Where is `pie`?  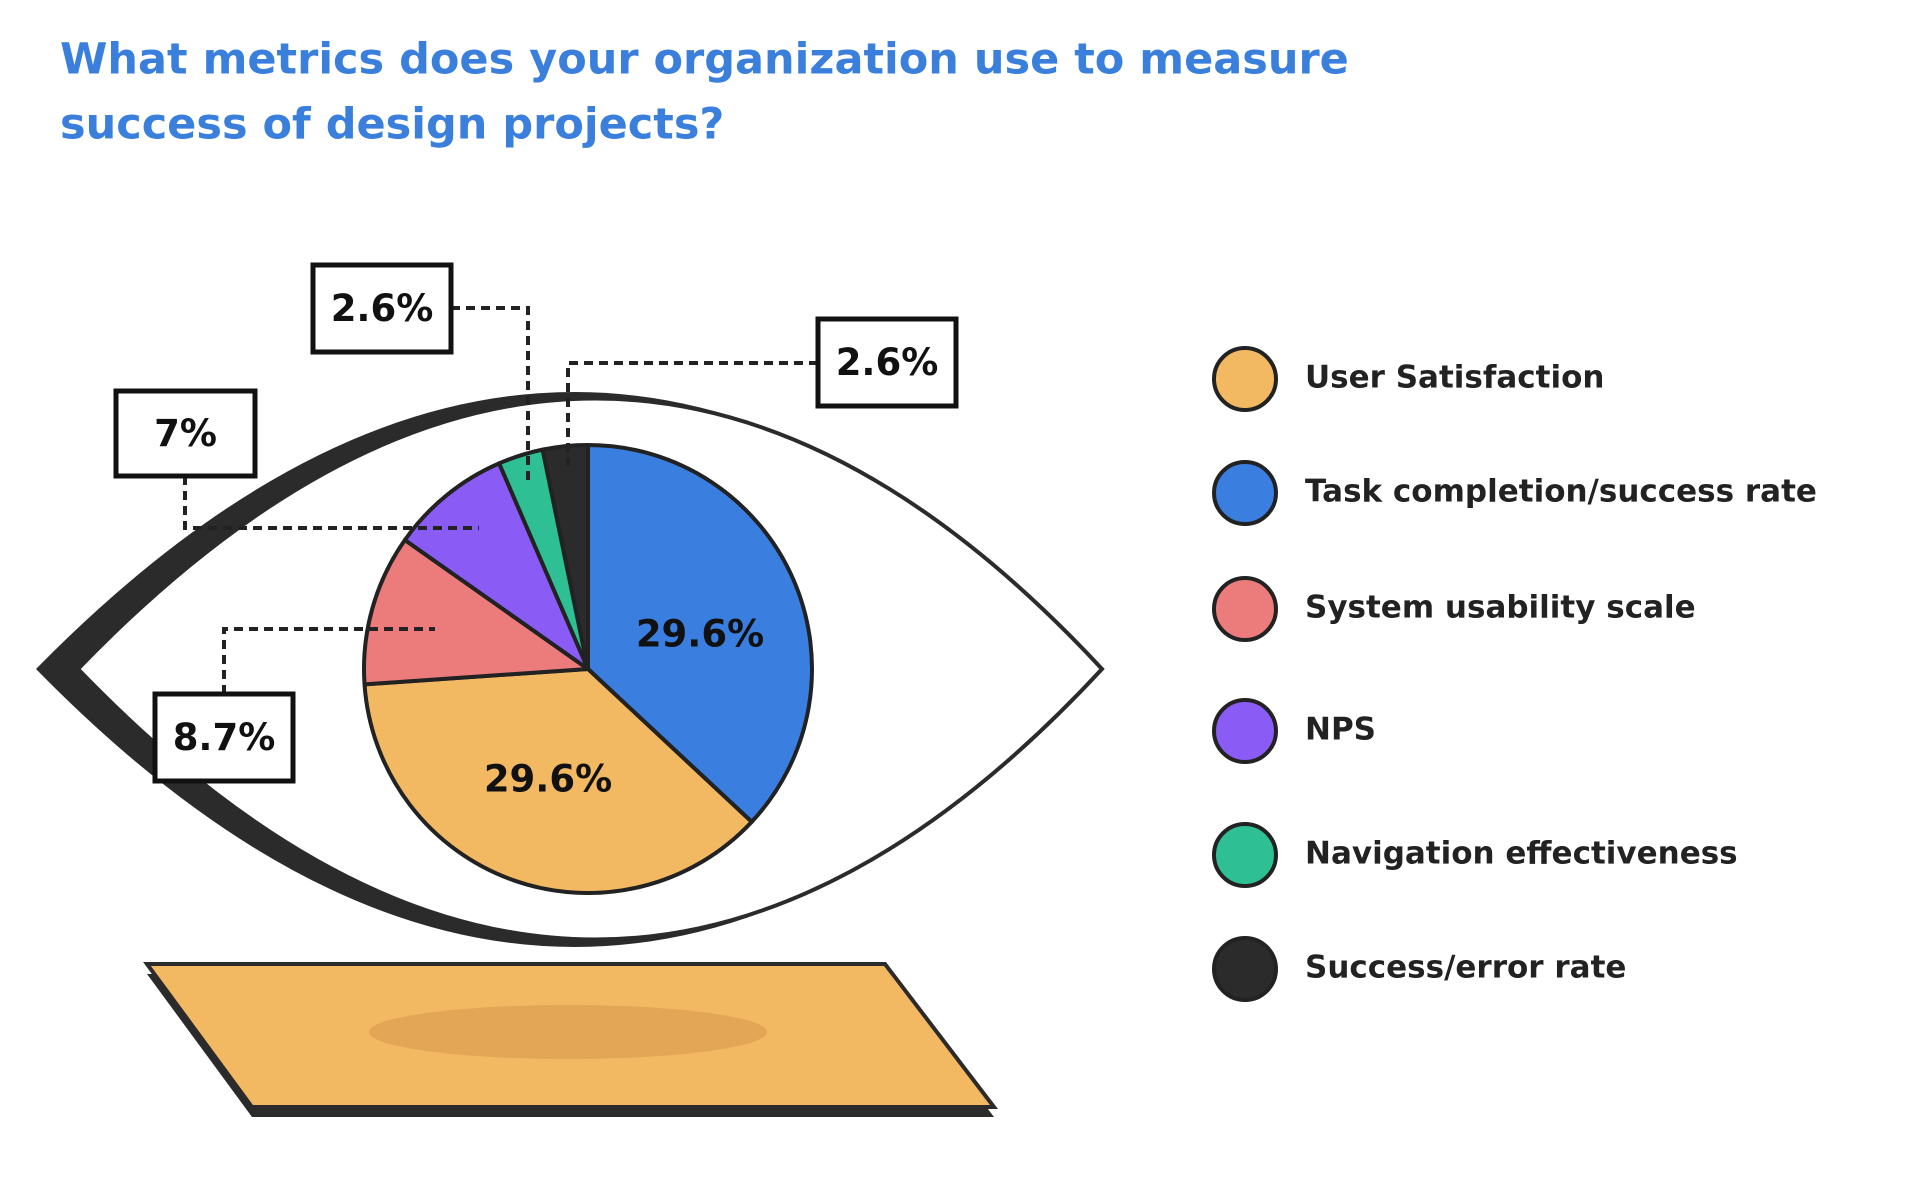 pie is located at coordinates (588, 669).